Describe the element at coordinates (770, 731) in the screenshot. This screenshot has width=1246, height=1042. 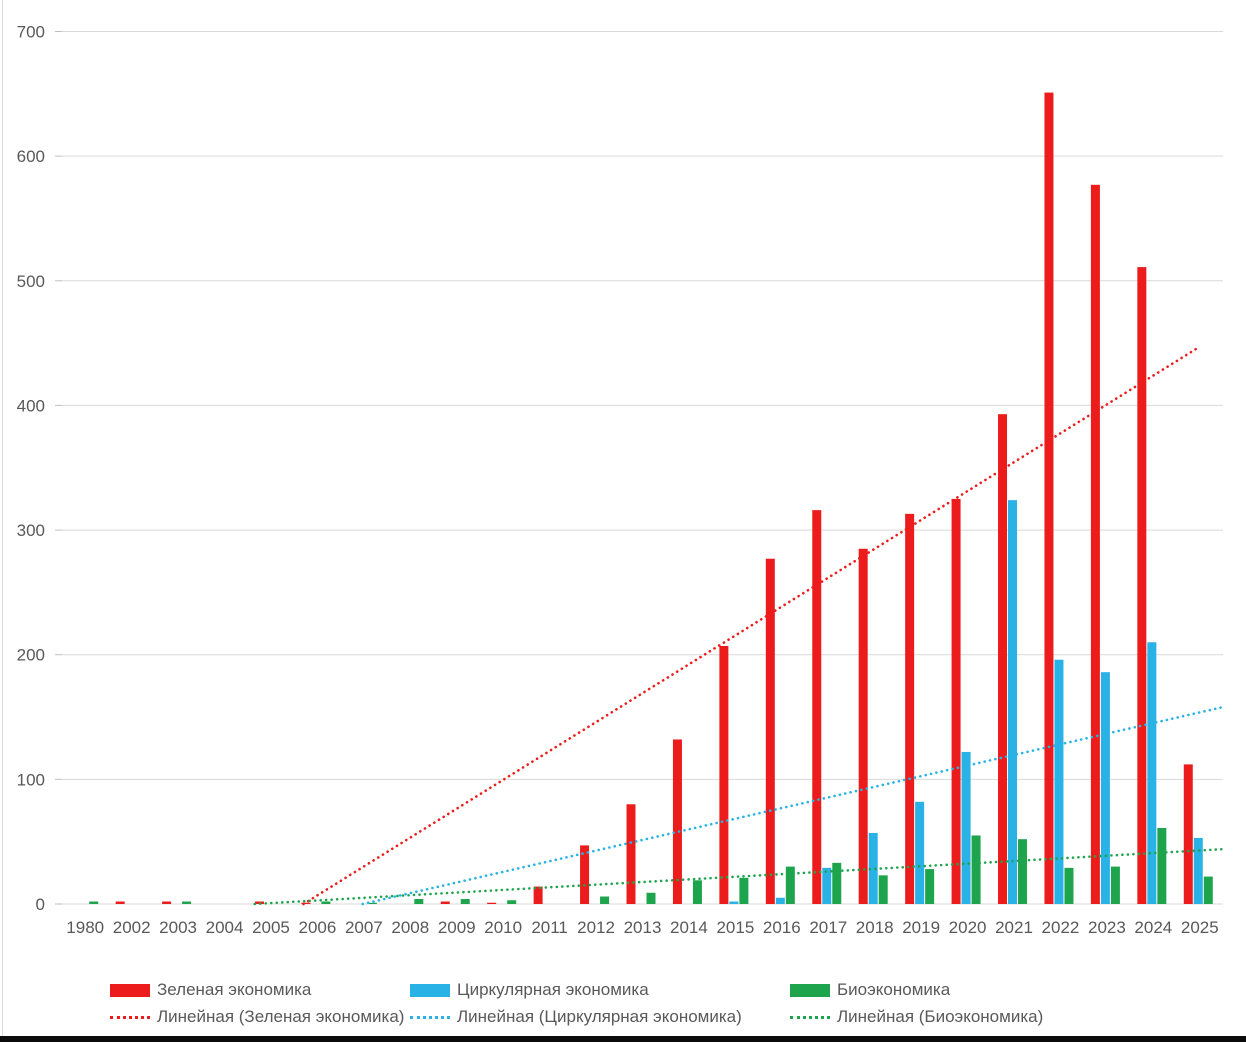
I see `bar-green-economy-2016` at that location.